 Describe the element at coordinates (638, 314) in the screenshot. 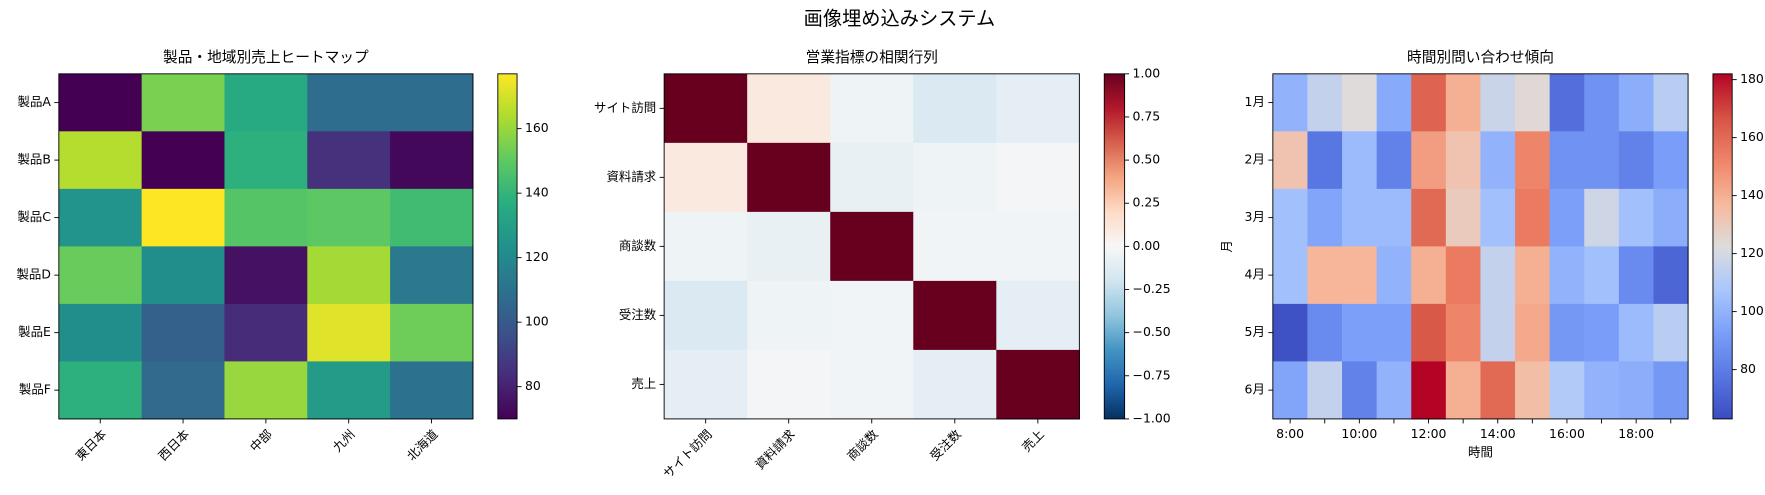

I see `y-tick-label: 受注数` at that location.